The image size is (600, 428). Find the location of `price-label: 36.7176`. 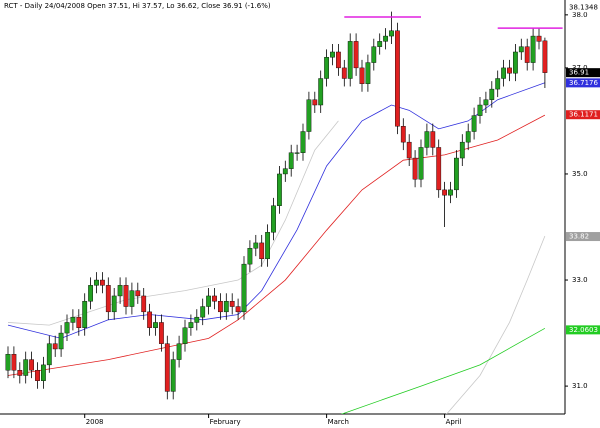

price-label: 36.7176 is located at coordinates (583, 83).